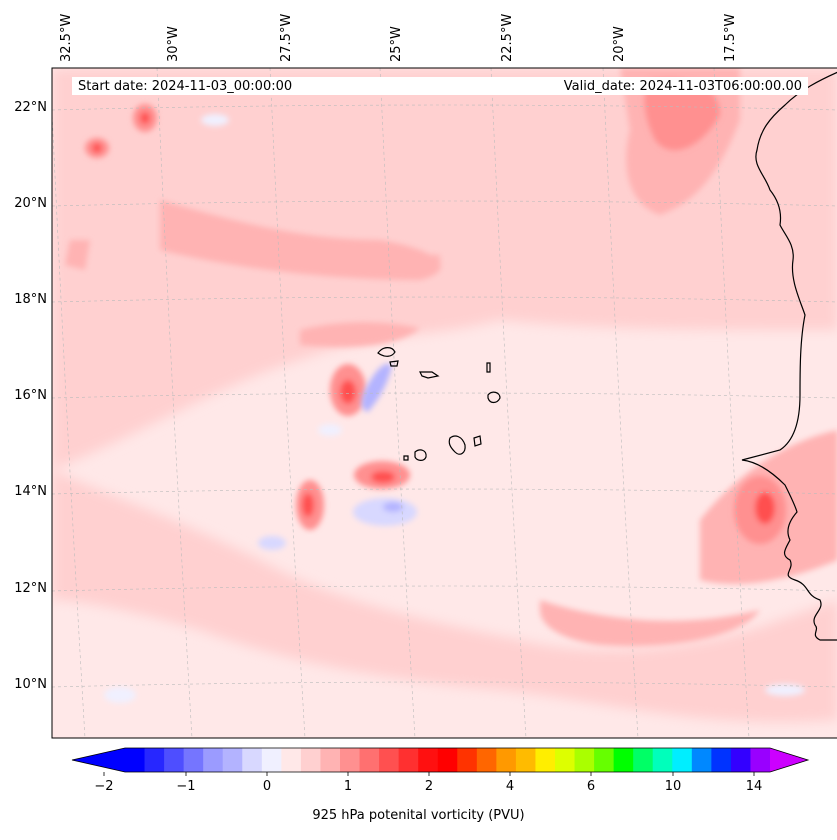  Describe the element at coordinates (66, 38) in the screenshot. I see `lon-tick-label: 32.5°W` at that location.